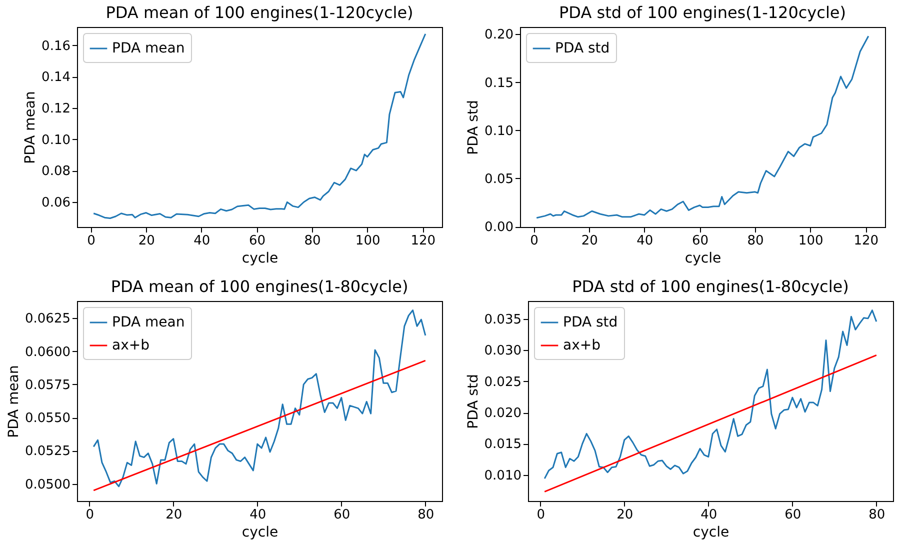  Describe the element at coordinates (710, 286) in the screenshot. I see `chart-title: PDA std of 100 engines(1-80cycle)` at that location.